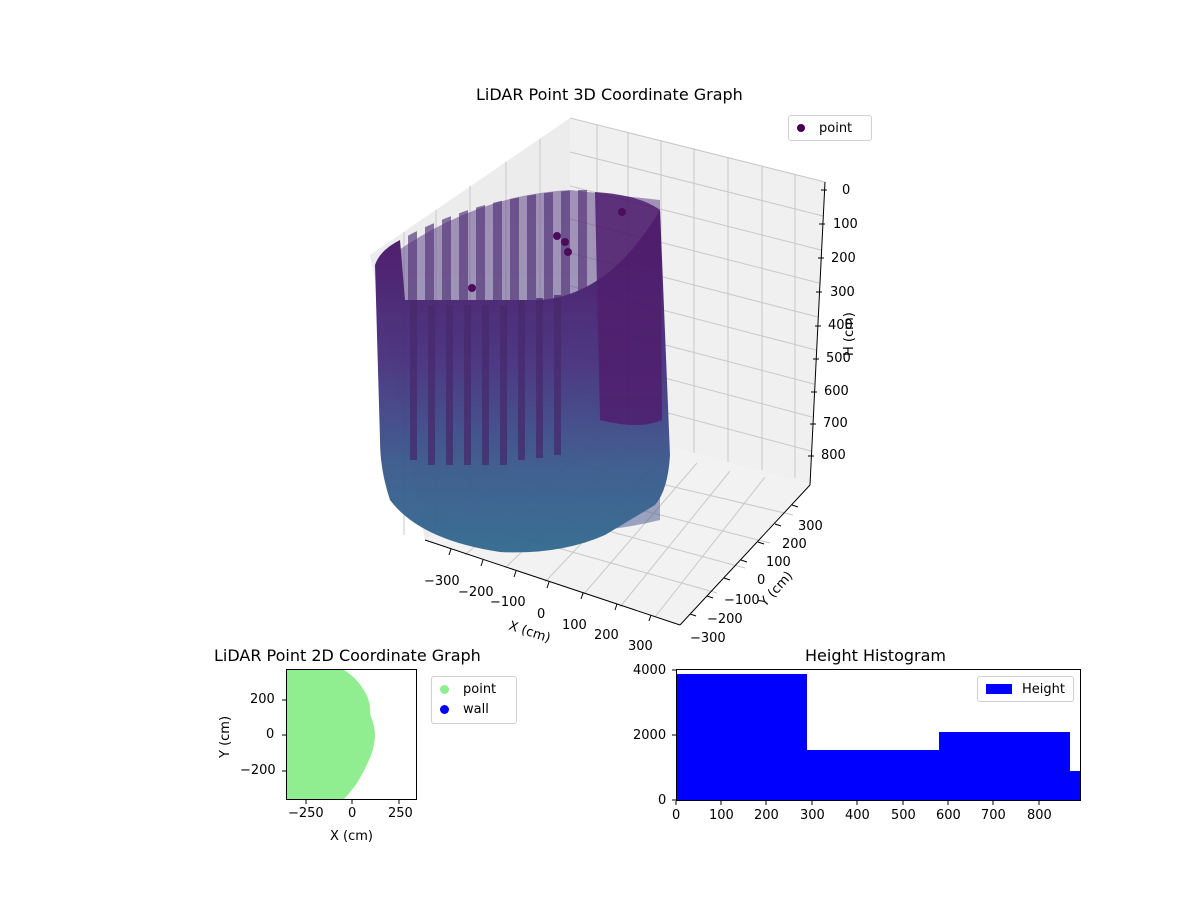 This screenshot has height=900, width=1200. I want to click on y-axis-label-2d: Y (cm), so click(225, 736).